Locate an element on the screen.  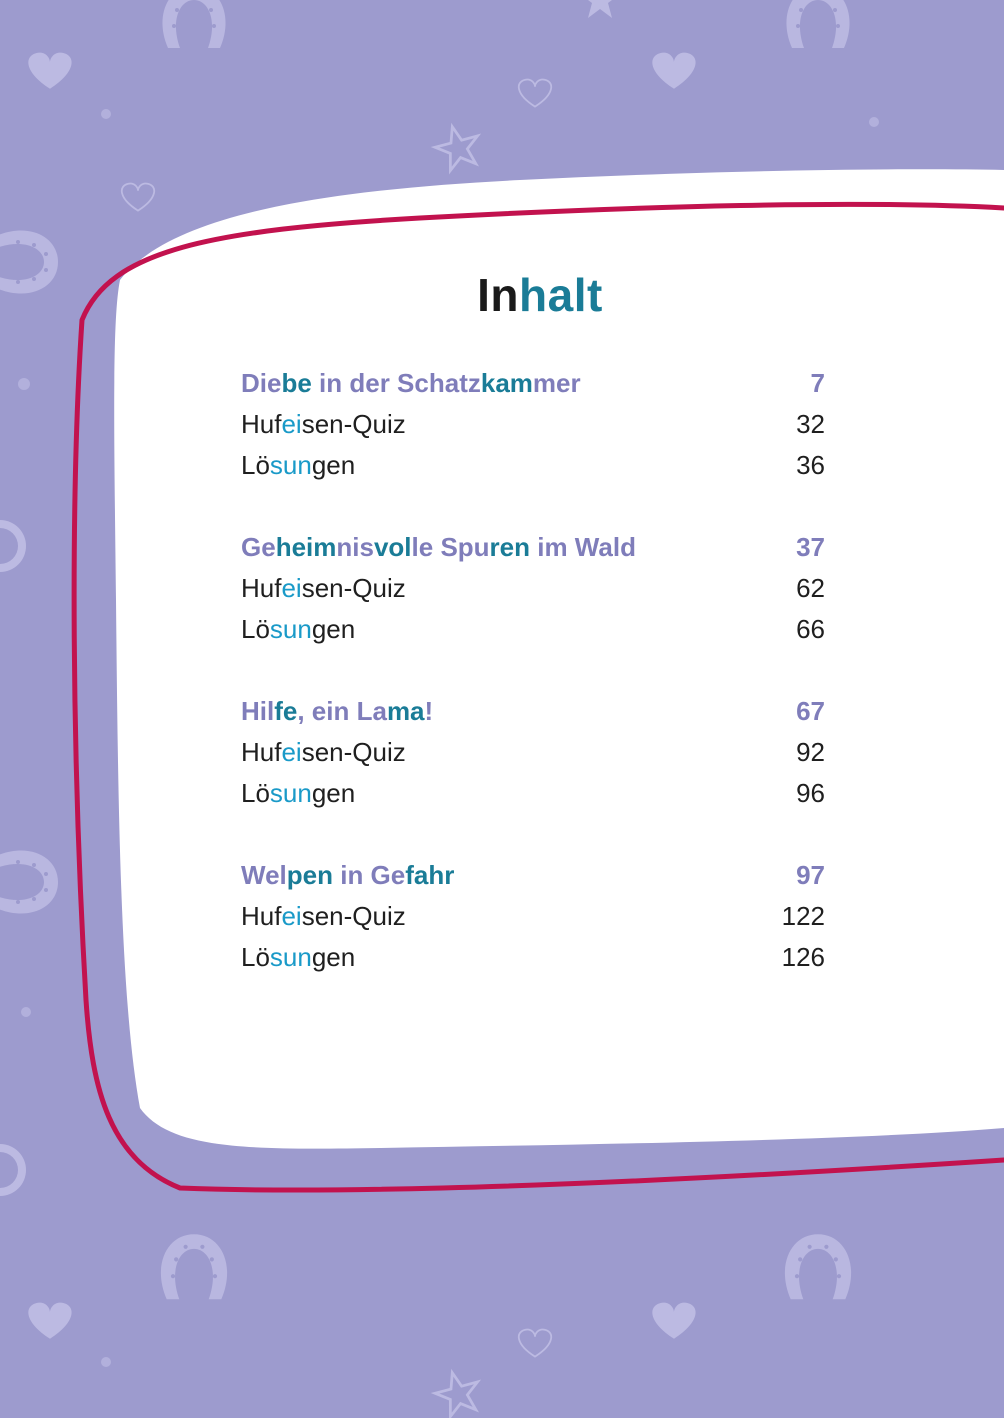
toc-entry: Lösungen 36 is located at coordinates (533, 470).